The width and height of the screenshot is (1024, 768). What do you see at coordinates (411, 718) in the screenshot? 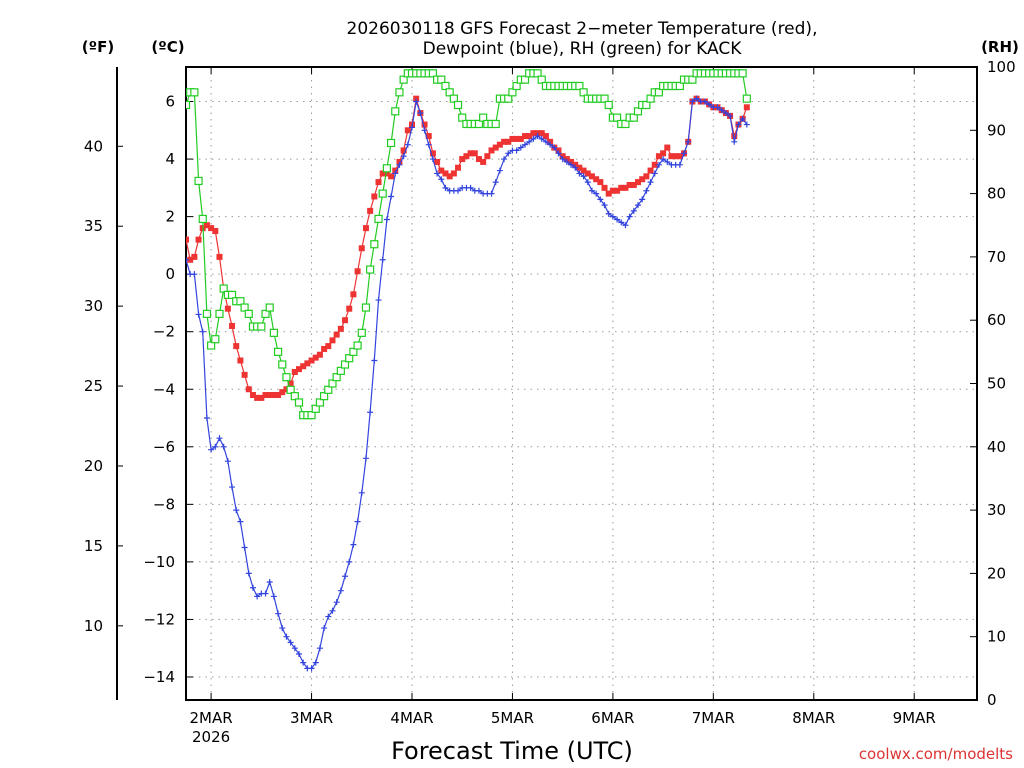
I see `x-tick-label: 4MAR` at bounding box center [411, 718].